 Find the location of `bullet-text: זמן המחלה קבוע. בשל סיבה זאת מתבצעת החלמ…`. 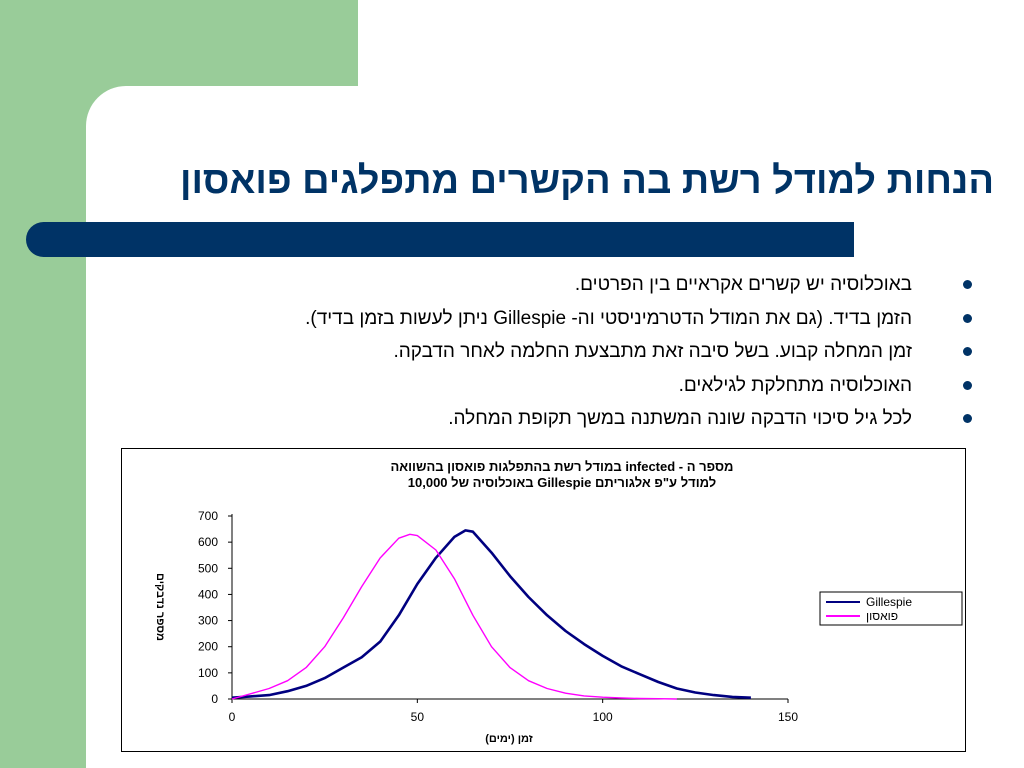

bullet-text: זמן המחלה קבוע. בשל סיבה זאת מתבצעת החלמ… is located at coordinates (652, 351).